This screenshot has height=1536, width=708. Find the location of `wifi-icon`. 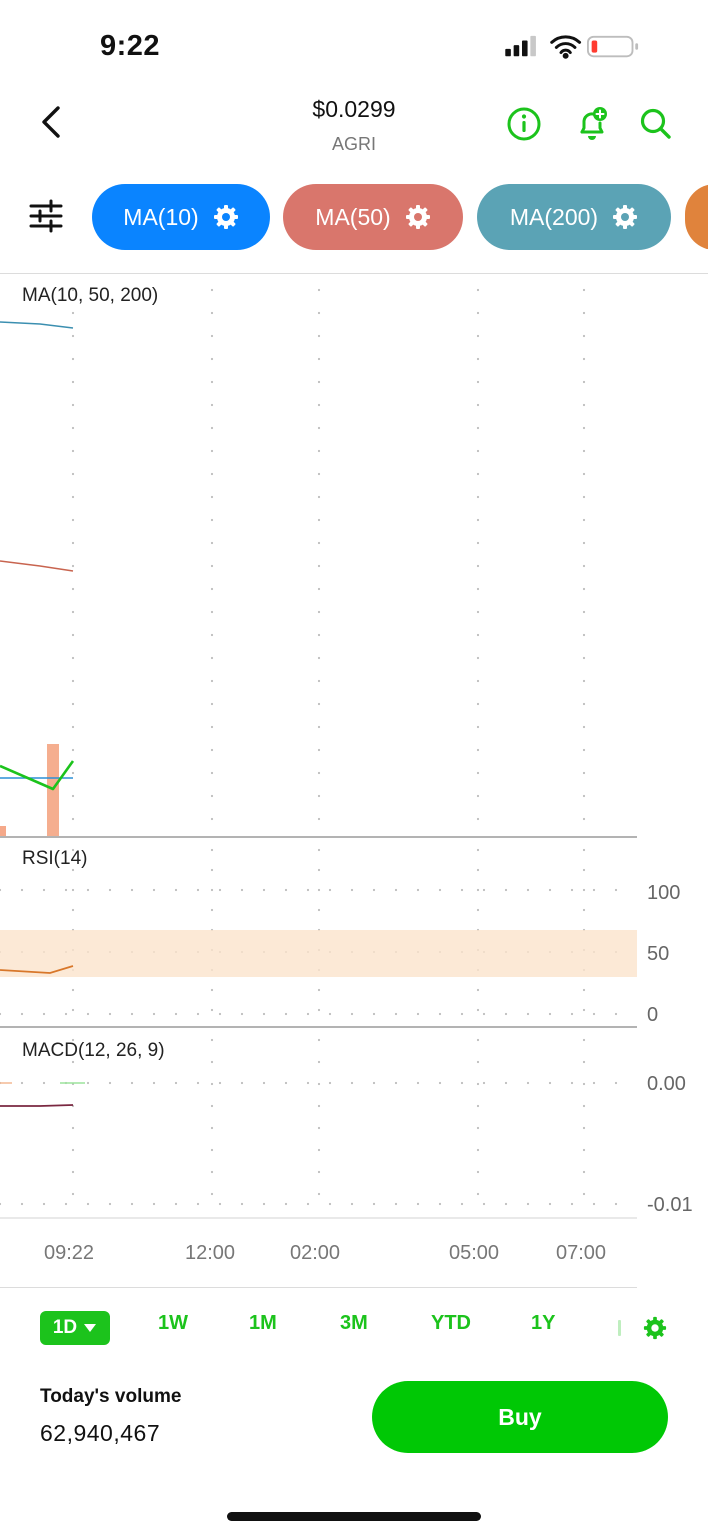

wifi-icon is located at coordinates (566, 47).